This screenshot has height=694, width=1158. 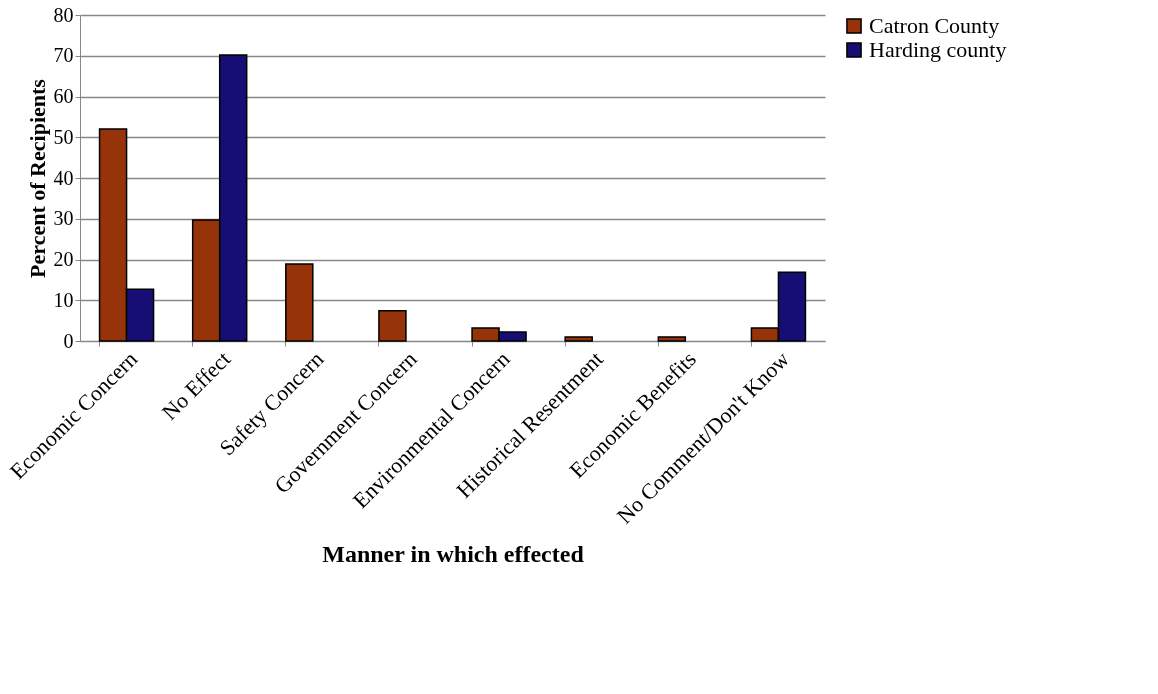 What do you see at coordinates (63, 55) in the screenshot?
I see `y-tick-label: 70` at bounding box center [63, 55].